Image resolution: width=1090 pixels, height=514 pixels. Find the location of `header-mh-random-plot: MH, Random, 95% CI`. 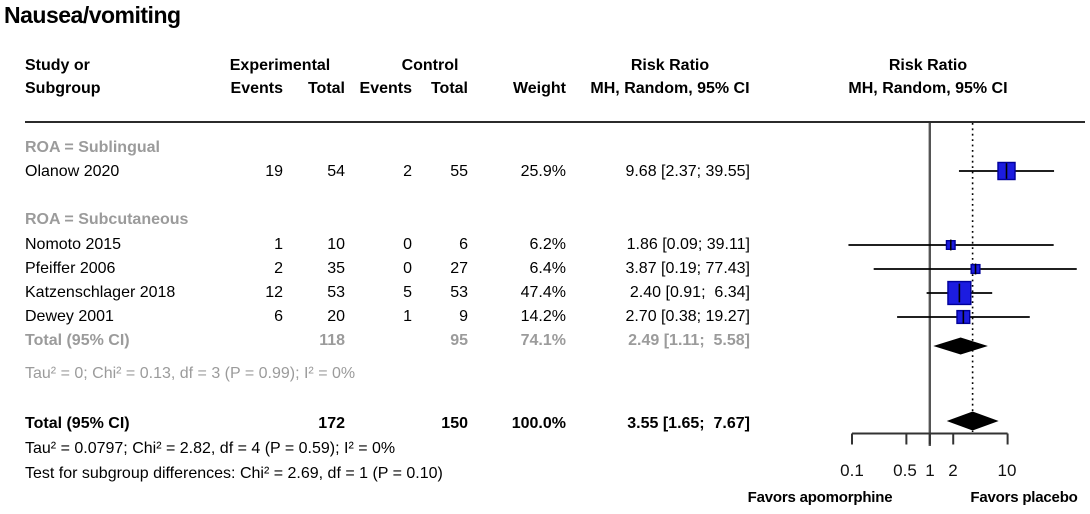

header-mh-random-plot: MH, Random, 95% CI is located at coordinates (928, 88).